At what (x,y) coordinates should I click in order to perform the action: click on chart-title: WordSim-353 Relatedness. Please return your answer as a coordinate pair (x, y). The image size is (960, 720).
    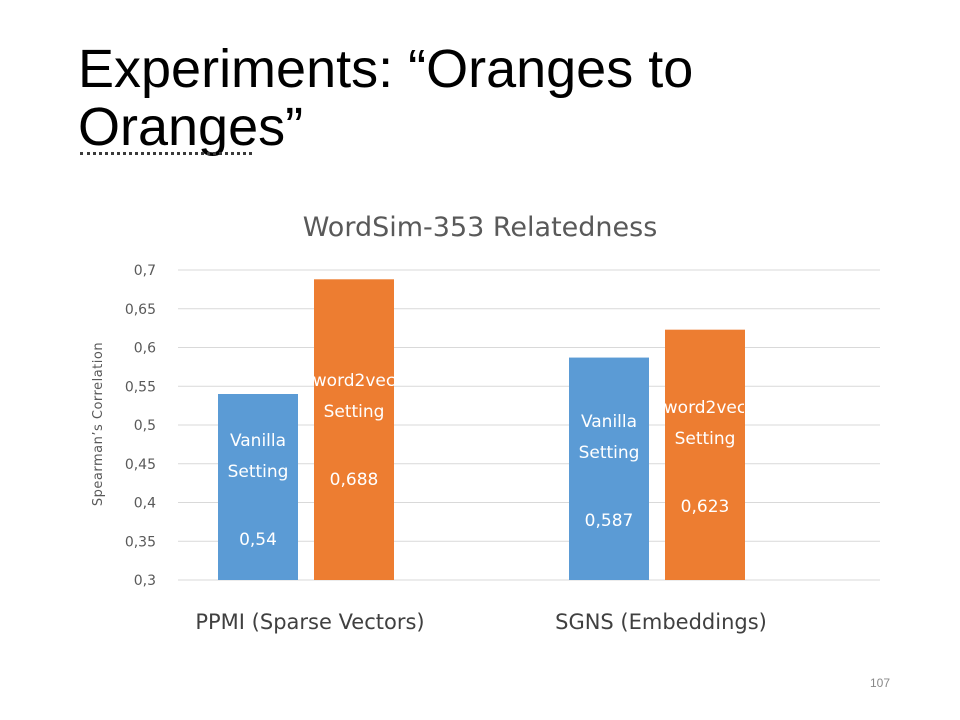
    Looking at the image, I should click on (480, 227).